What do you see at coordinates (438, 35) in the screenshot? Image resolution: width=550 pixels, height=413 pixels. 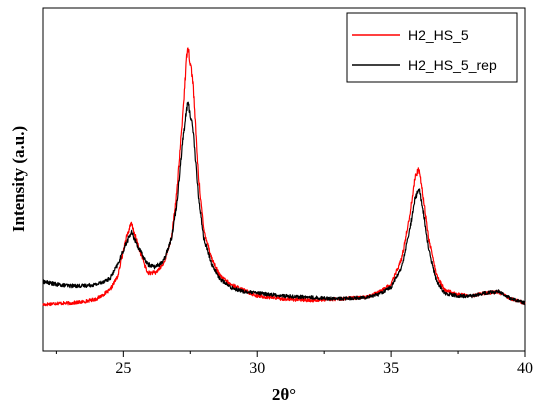 I see `legend-label-h2-hs-5: H2_HS_5` at bounding box center [438, 35].